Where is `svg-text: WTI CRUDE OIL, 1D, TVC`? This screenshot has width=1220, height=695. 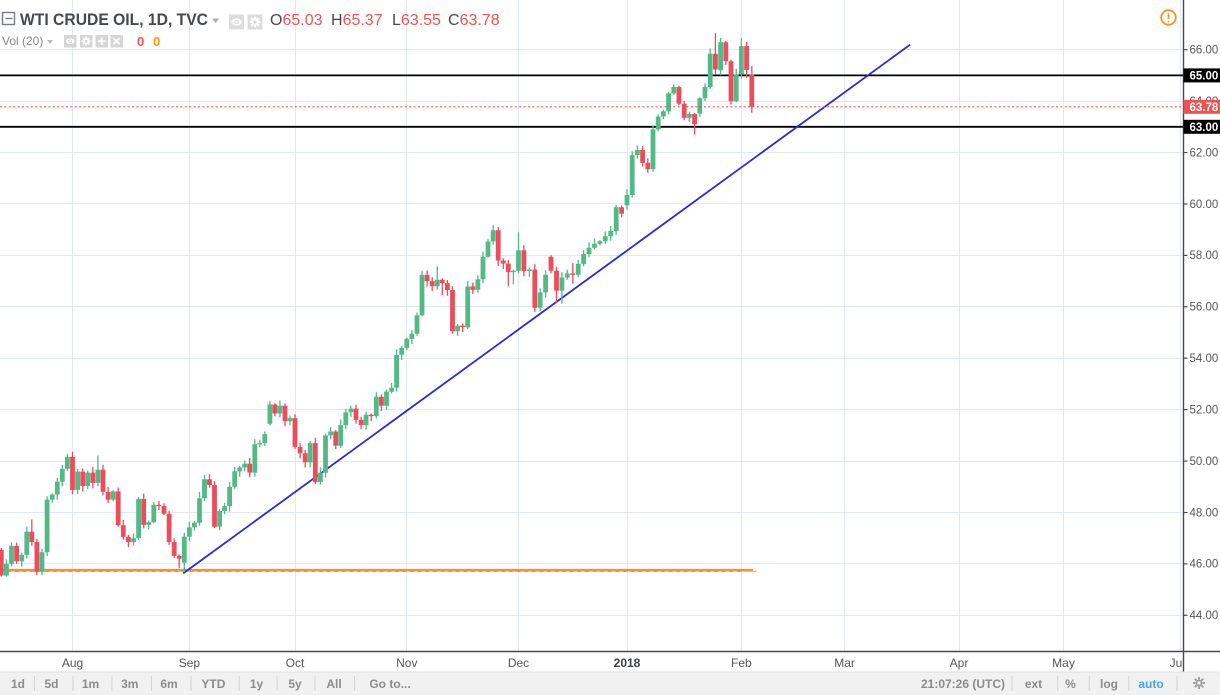 svg-text: WTI CRUDE OIL, 1D, TVC is located at coordinates (114, 19).